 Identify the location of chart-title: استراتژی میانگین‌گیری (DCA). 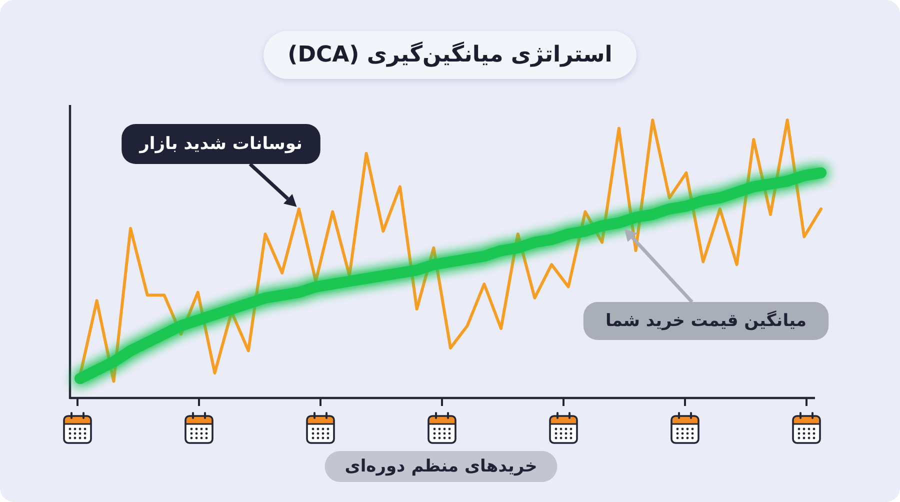
(450, 54).